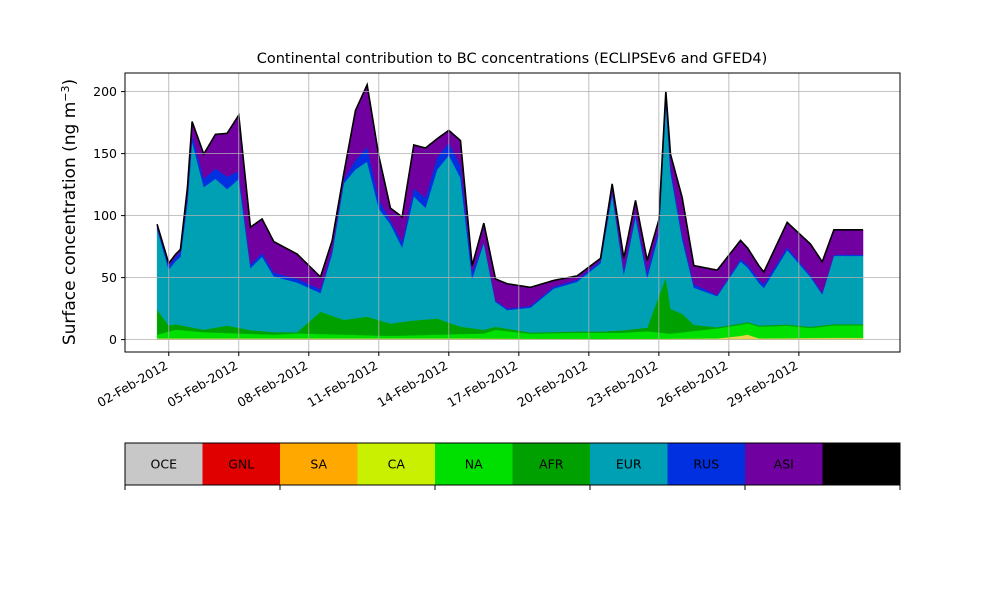 Image resolution: width=1000 pixels, height=600 pixels. I want to click on colorbar-label: EUR, so click(629, 464).